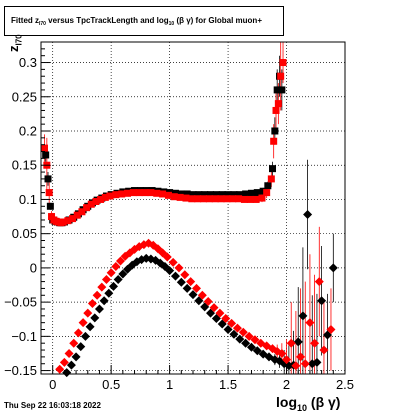 The width and height of the screenshot is (400, 414). What do you see at coordinates (24, 233) in the screenshot?
I see `y-tick-label: 0.05` at bounding box center [24, 233].